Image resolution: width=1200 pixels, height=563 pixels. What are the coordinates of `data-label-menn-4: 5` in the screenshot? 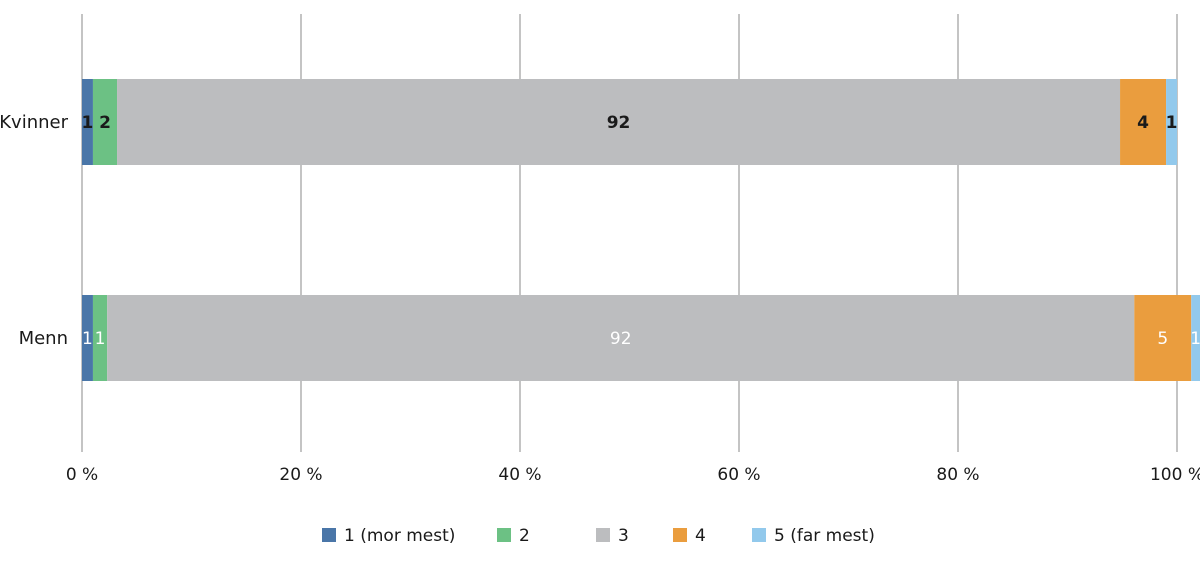 It's located at (1162, 339).